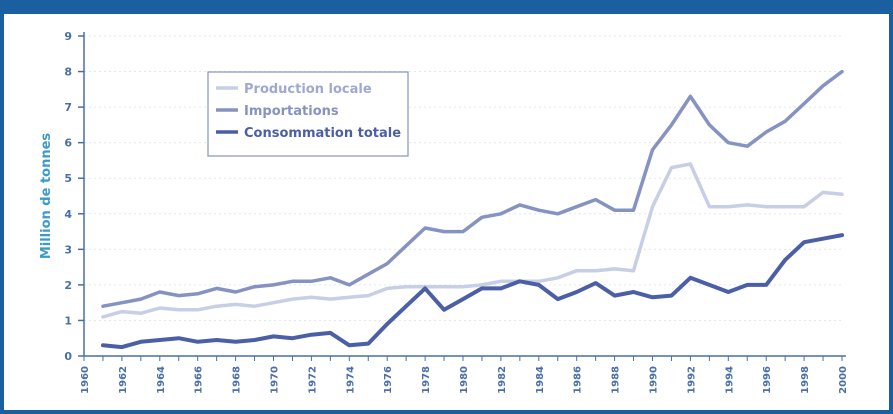 The height and width of the screenshot is (414, 893). Describe the element at coordinates (426, 380) in the screenshot. I see `x-tick-label: 1978` at that location.